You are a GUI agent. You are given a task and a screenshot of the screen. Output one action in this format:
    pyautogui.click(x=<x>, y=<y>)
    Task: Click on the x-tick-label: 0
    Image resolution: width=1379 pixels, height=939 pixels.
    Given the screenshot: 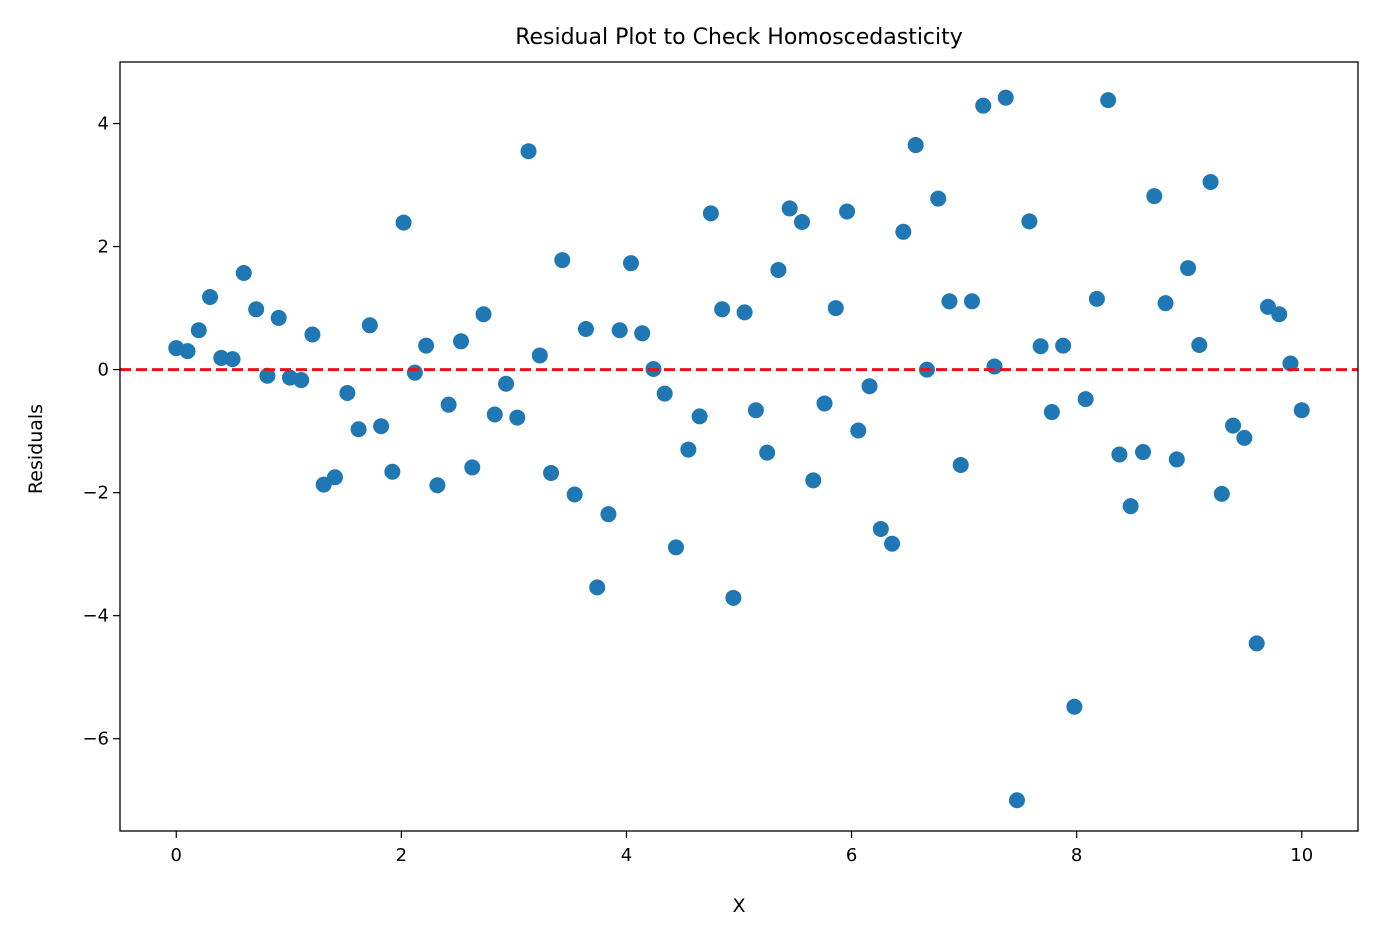 What is the action you would take?
    pyautogui.click(x=176, y=855)
    